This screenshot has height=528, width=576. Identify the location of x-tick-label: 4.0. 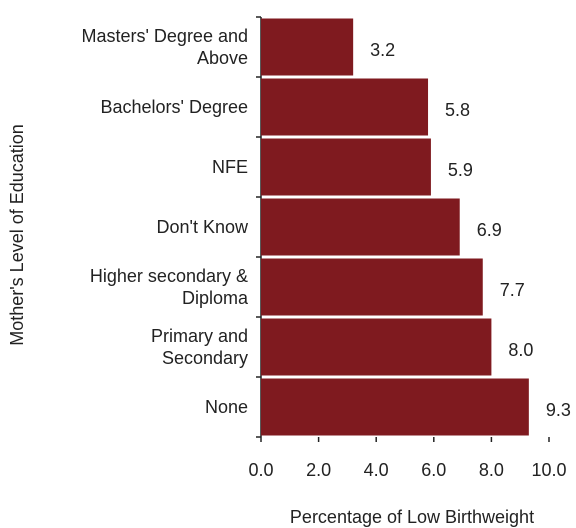
(376, 470).